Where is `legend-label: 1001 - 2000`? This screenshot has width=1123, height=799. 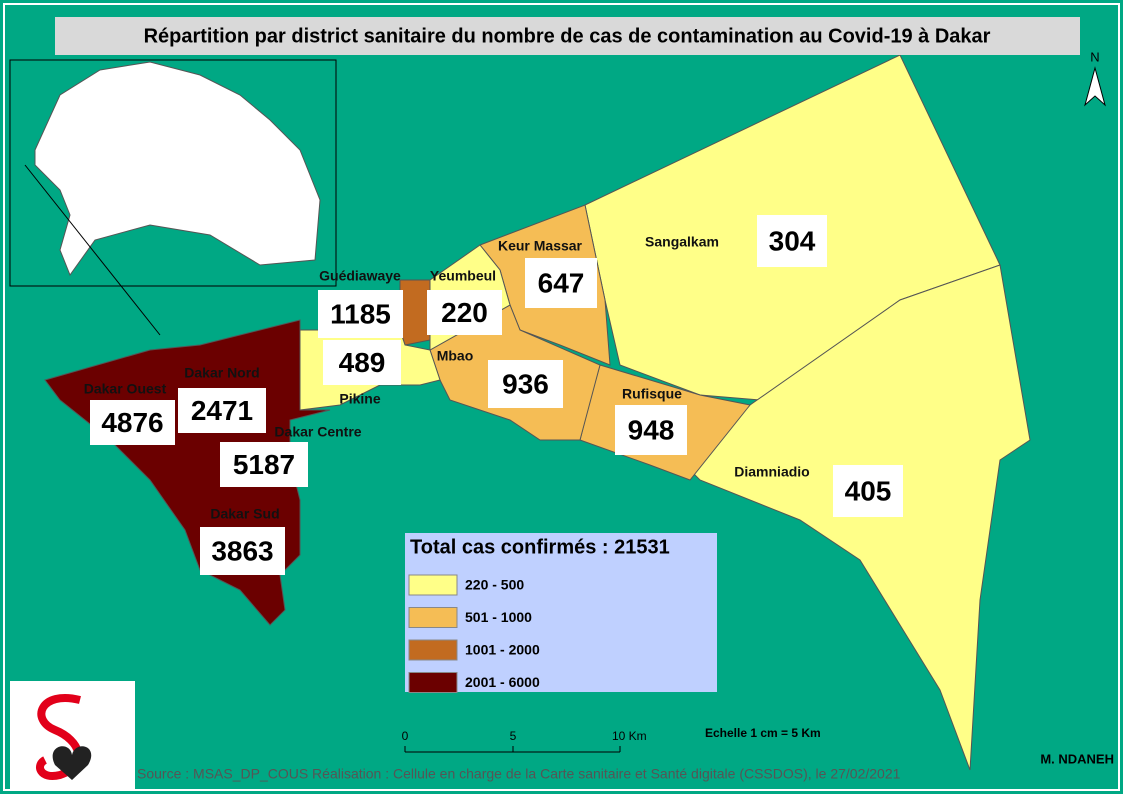 legend-label: 1001 - 2000 is located at coordinates (502, 650).